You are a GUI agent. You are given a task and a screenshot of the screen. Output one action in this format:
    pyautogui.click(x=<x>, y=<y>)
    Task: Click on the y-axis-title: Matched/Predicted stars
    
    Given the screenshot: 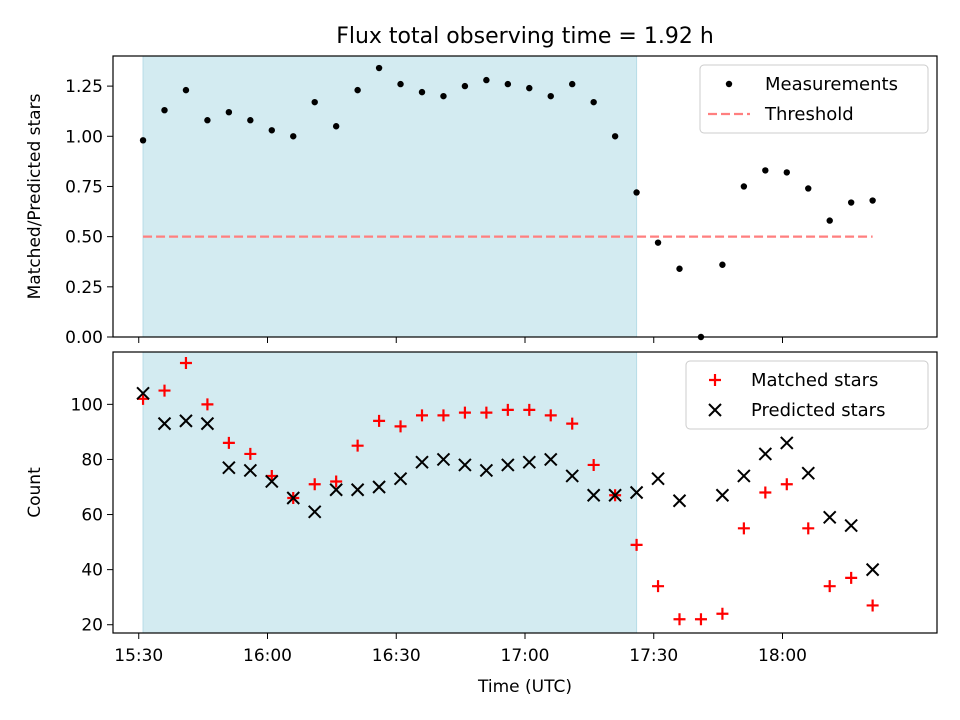 What is the action you would take?
    pyautogui.click(x=35, y=196)
    